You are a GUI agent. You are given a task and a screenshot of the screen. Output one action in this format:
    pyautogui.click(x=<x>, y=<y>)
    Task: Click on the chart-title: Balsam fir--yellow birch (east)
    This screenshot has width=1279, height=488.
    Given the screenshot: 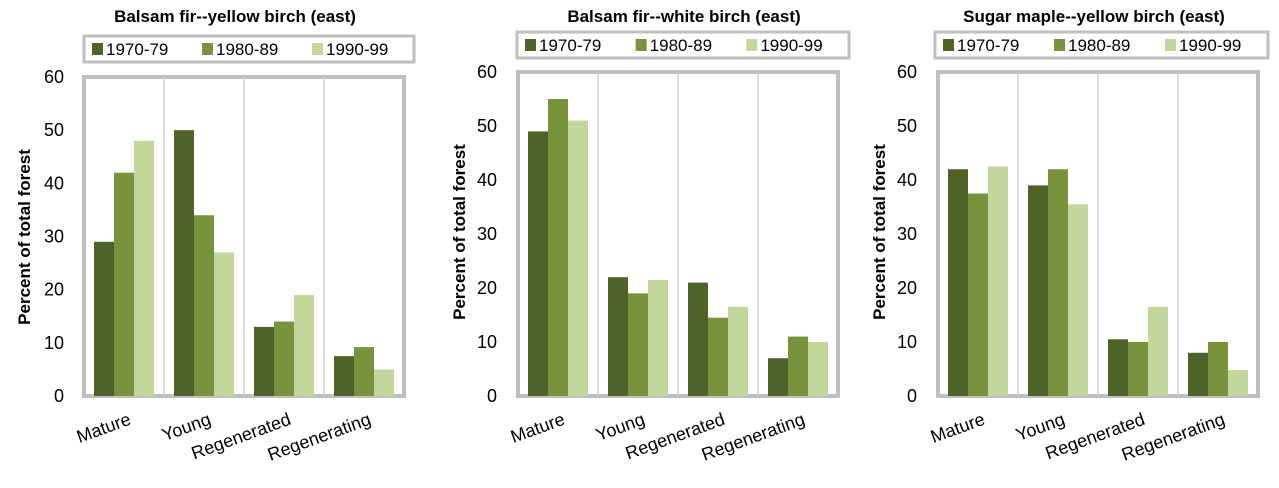 What is the action you would take?
    pyautogui.click(x=235, y=16)
    